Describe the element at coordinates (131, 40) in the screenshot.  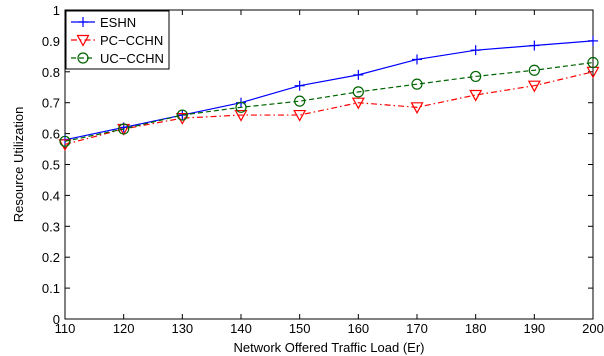
I see `legend-label: PC−CCHN` at that location.